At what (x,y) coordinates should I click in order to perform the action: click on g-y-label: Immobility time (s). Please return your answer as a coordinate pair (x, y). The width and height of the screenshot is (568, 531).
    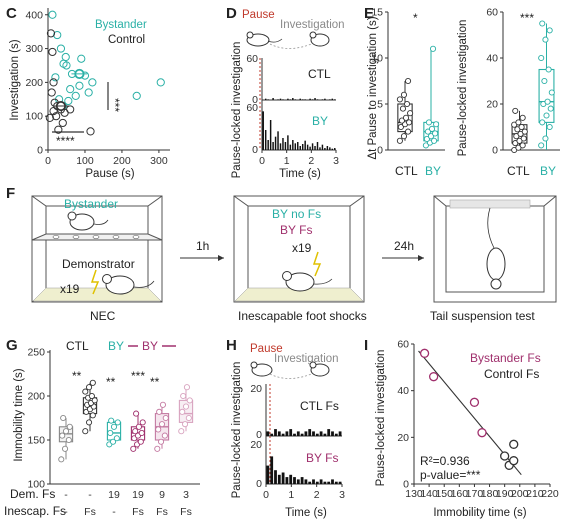
    Looking at the image, I should click on (19, 414).